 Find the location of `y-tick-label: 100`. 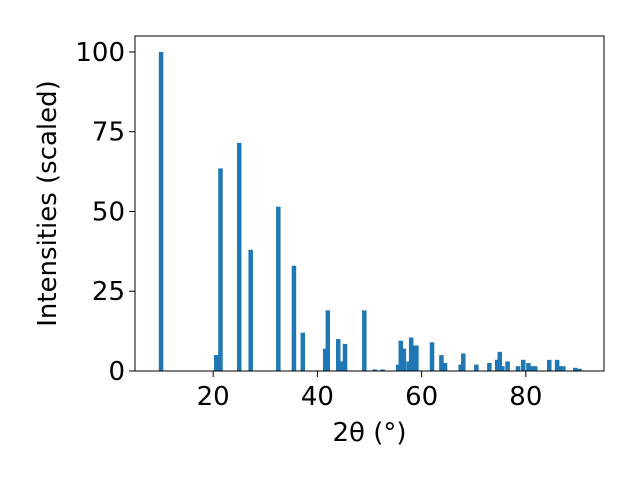

y-tick-label: 100 is located at coordinates (100, 53).